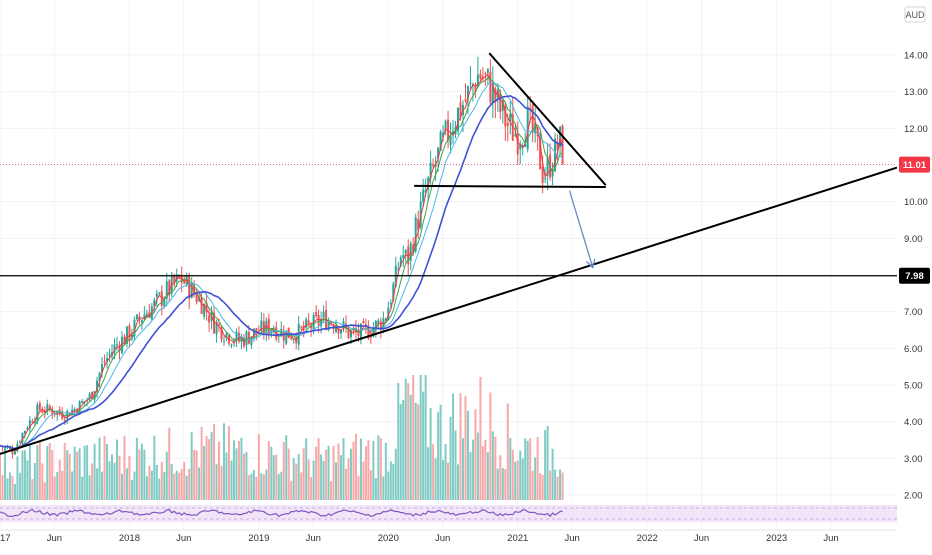 This screenshot has width=932, height=555. I want to click on price-tick-label: 14.00, so click(916, 56).